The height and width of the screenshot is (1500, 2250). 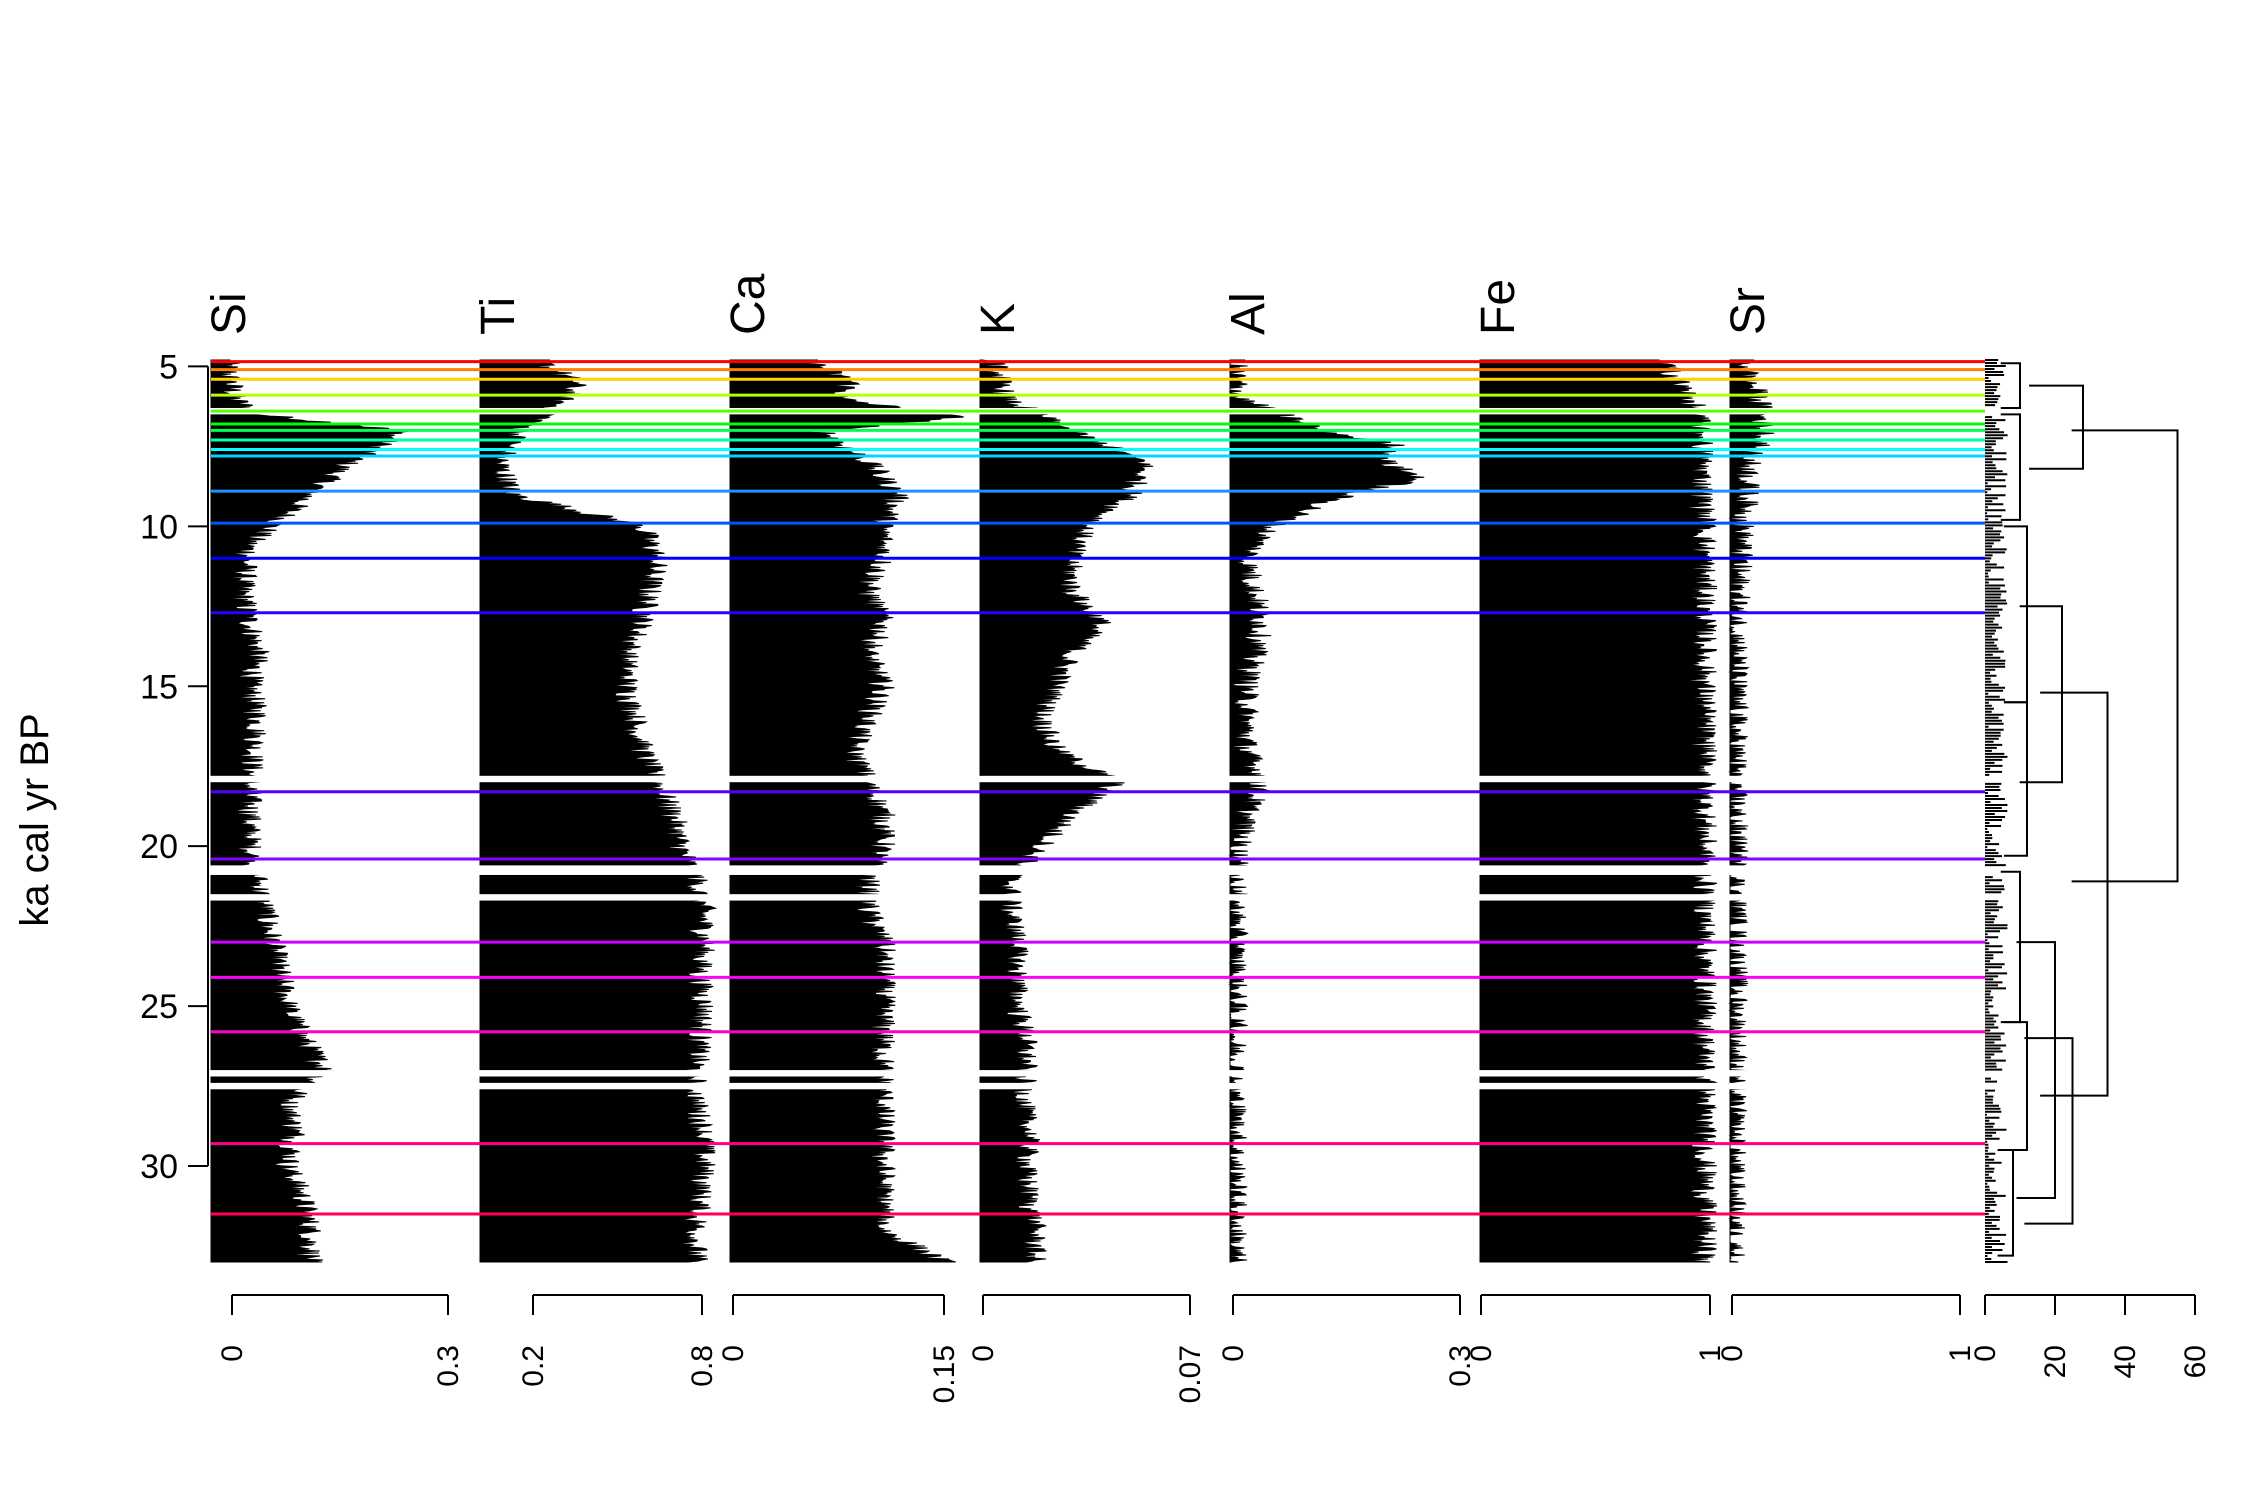 What do you see at coordinates (1214, 1348) in the screenshot?
I see `element-x-axes: 0 0.3 0.2 0.80 0.15 0 0.07 0 0.30 10 10 20 40 60` at bounding box center [1214, 1348].